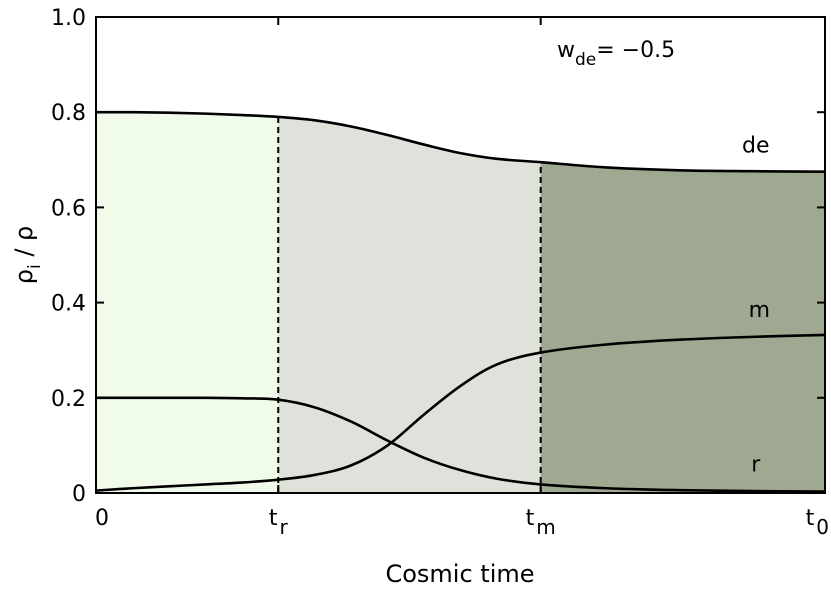  I want to click on annotation-subscript: de, so click(585, 60).